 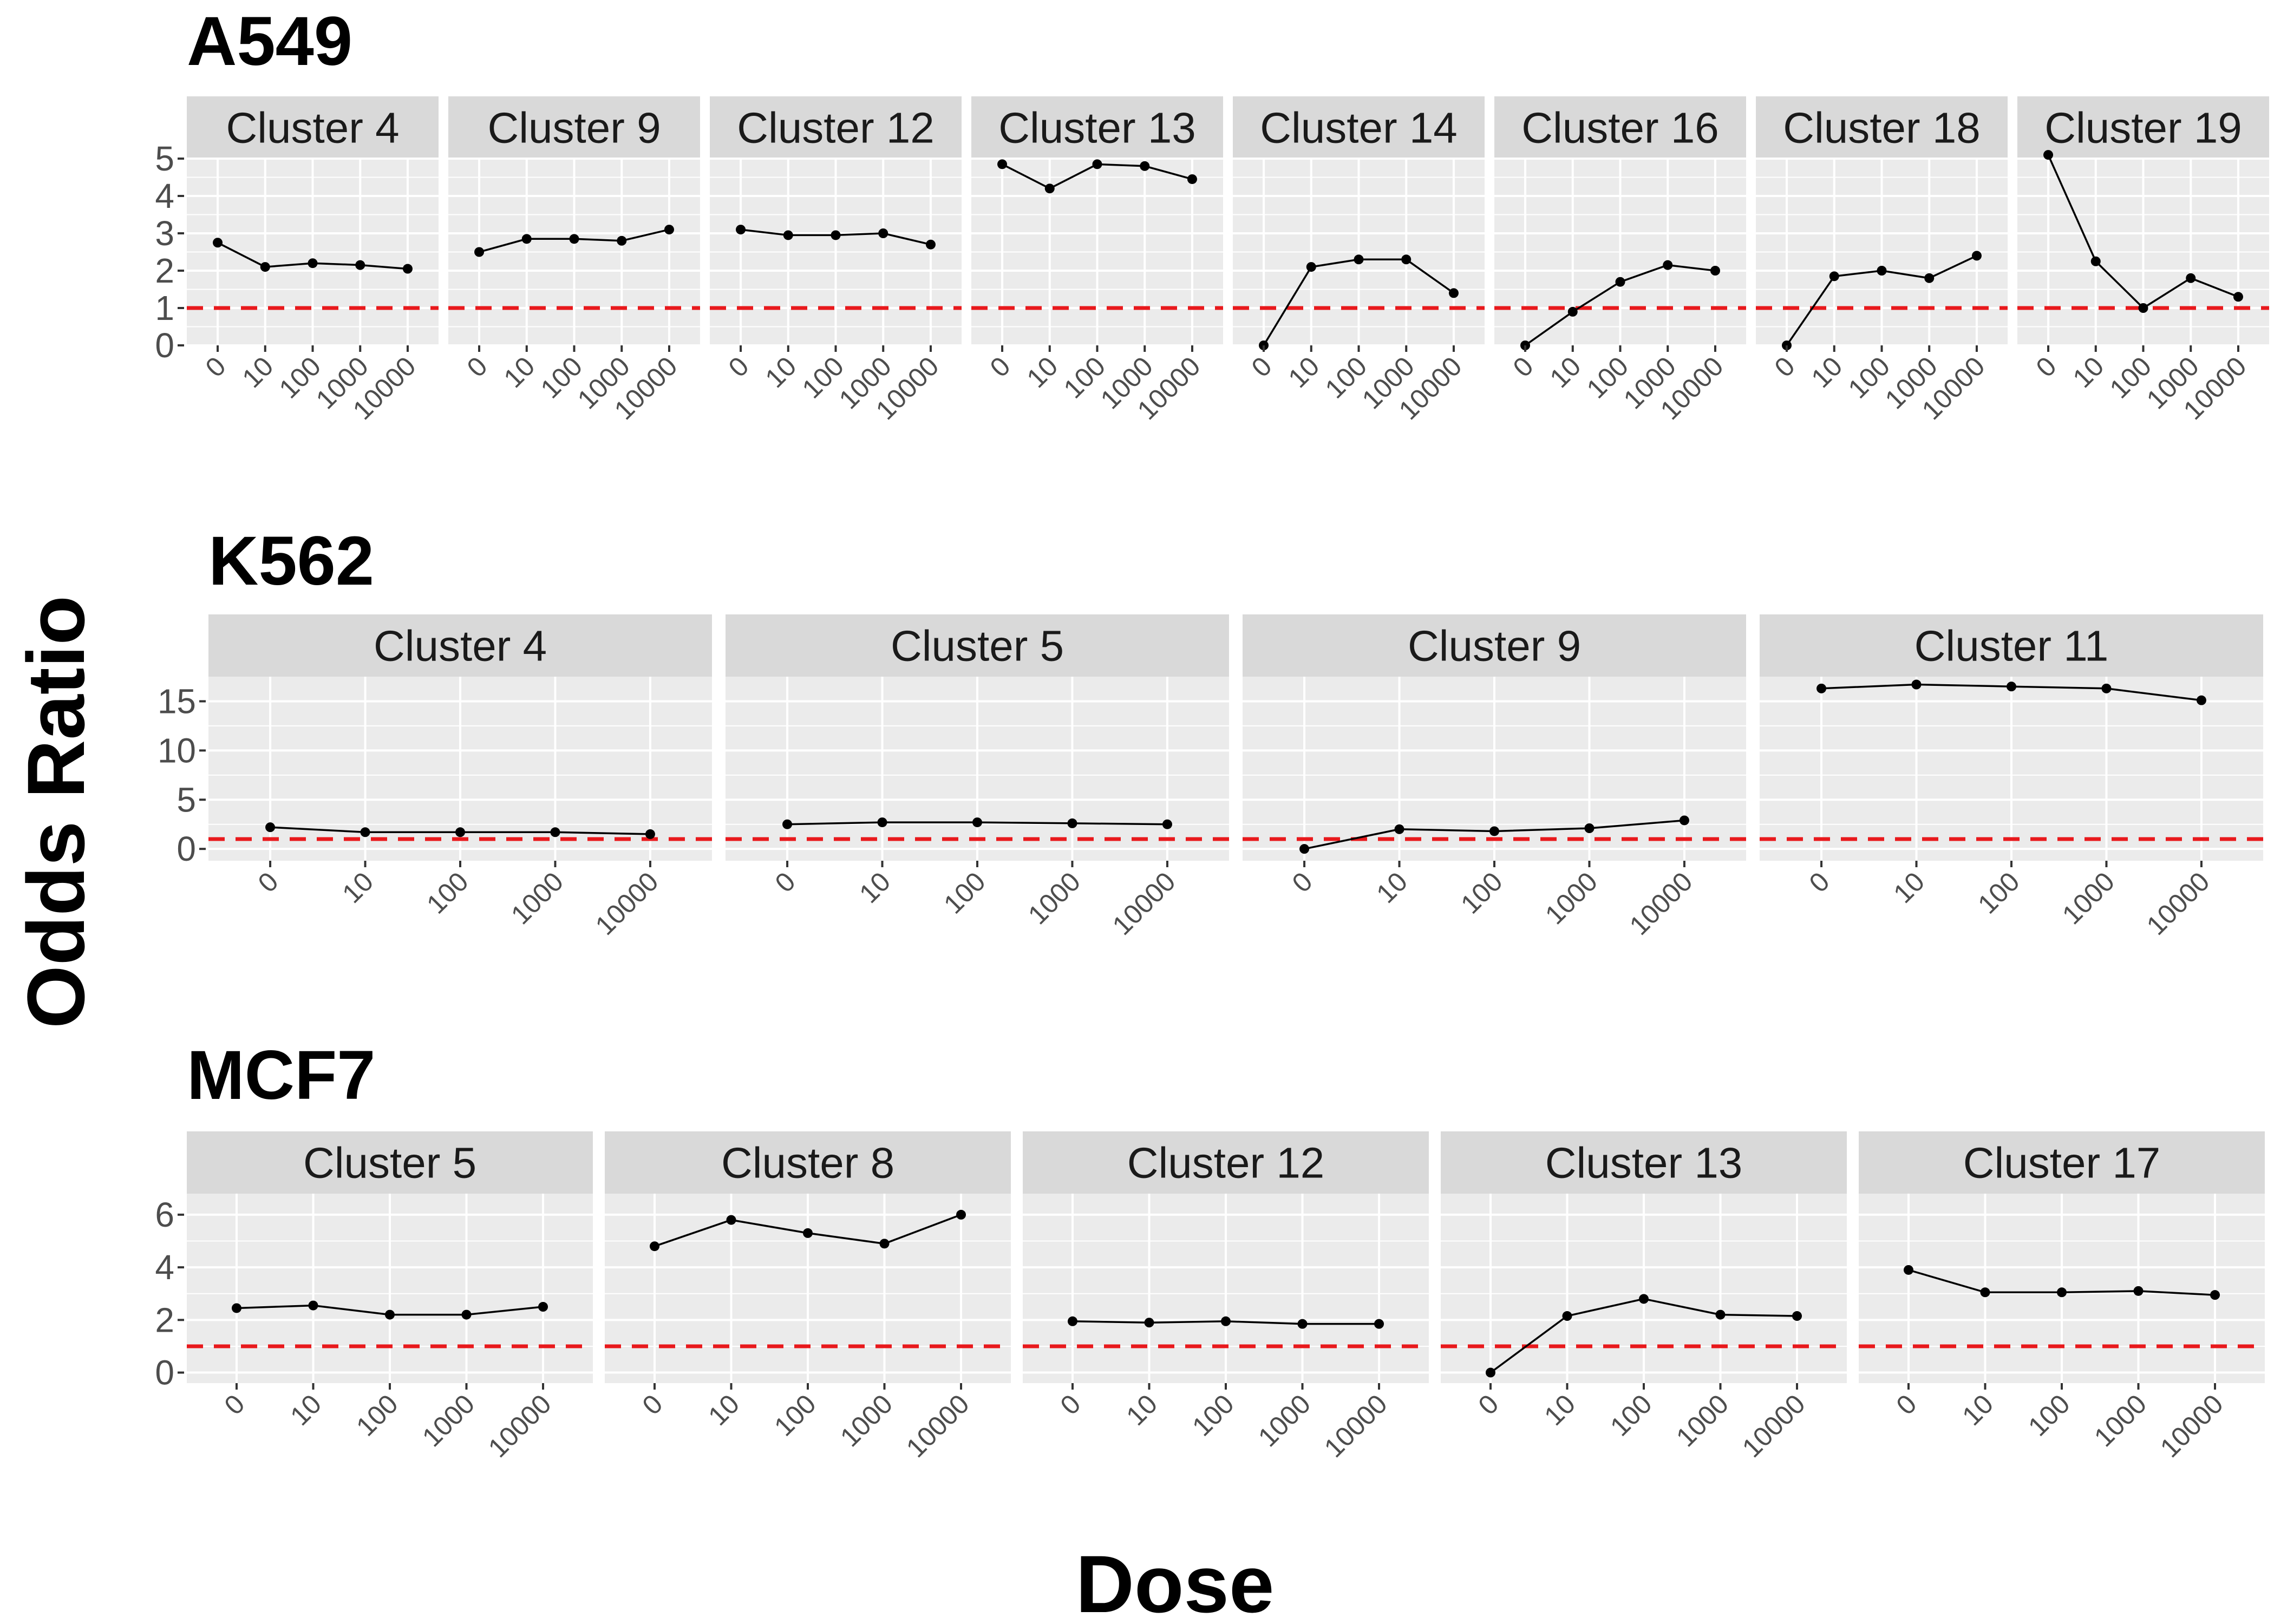 What do you see at coordinates (2062, 1297) in the screenshot?
I see `facet-panel: Cluster 17 0 10 100 1000 10000` at bounding box center [2062, 1297].